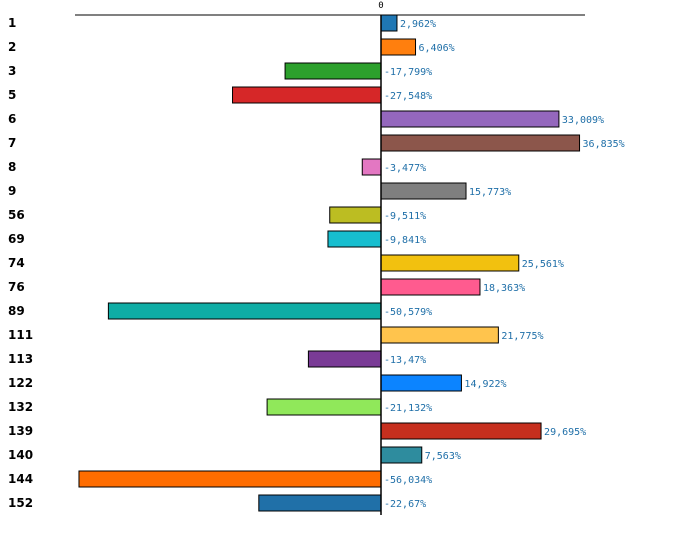 This screenshot has width=700, height=549. Describe the element at coordinates (604, 144) in the screenshot. I see `value-label: 36,835%` at that location.